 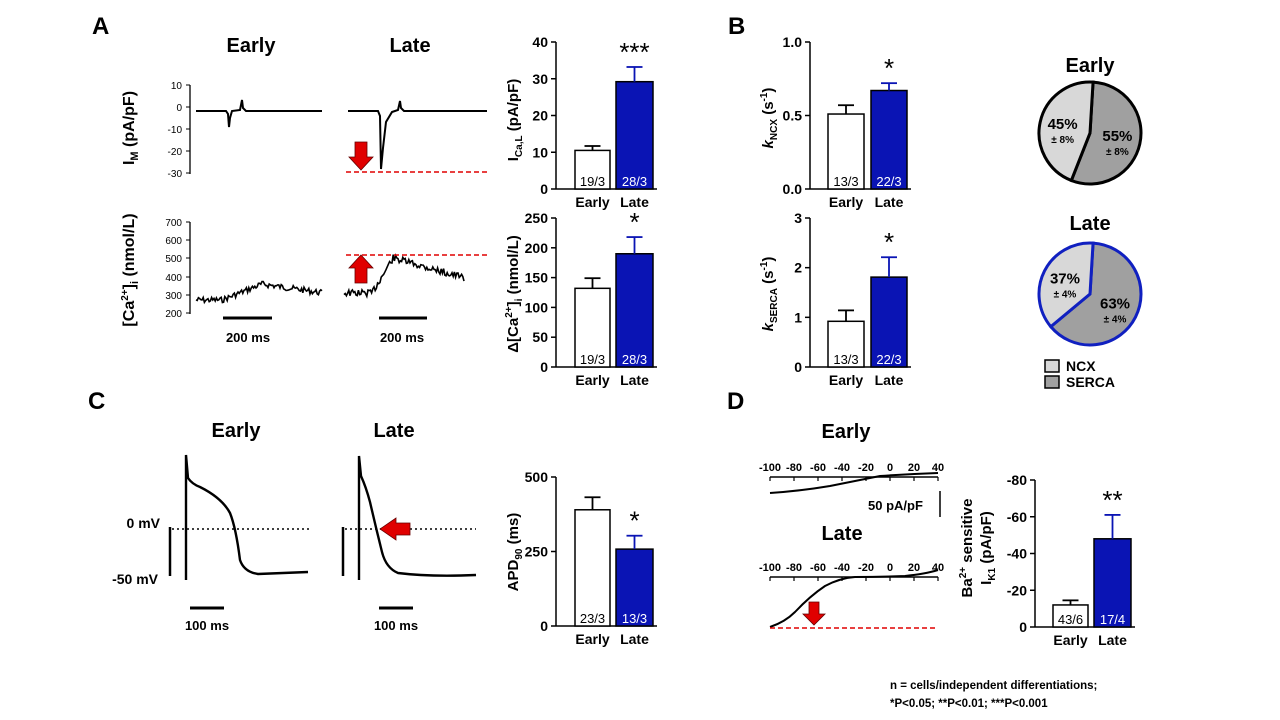 I want to click on a-calcium-tick: 600, so click(x=173, y=241).